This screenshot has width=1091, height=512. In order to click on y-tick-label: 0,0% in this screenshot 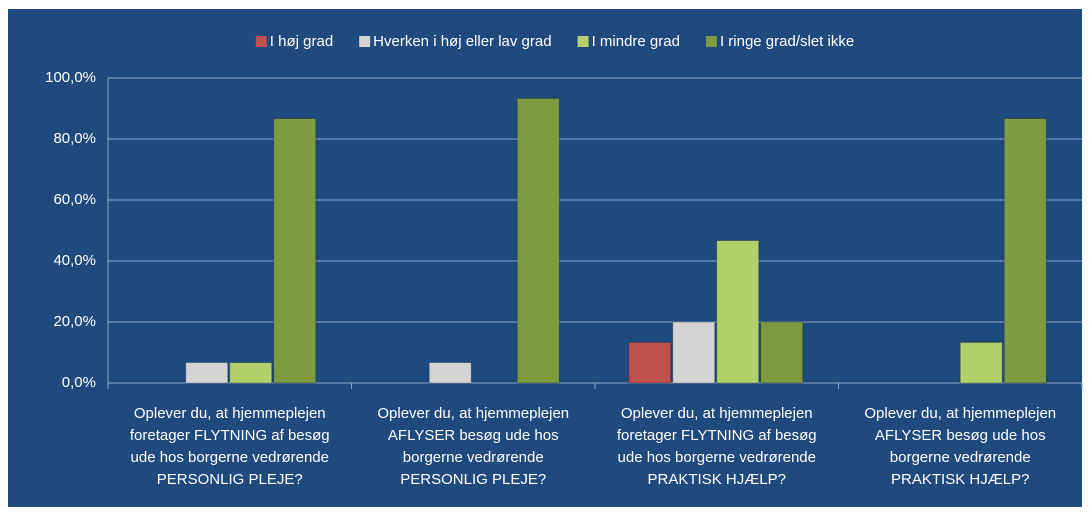, I will do `click(79, 382)`.